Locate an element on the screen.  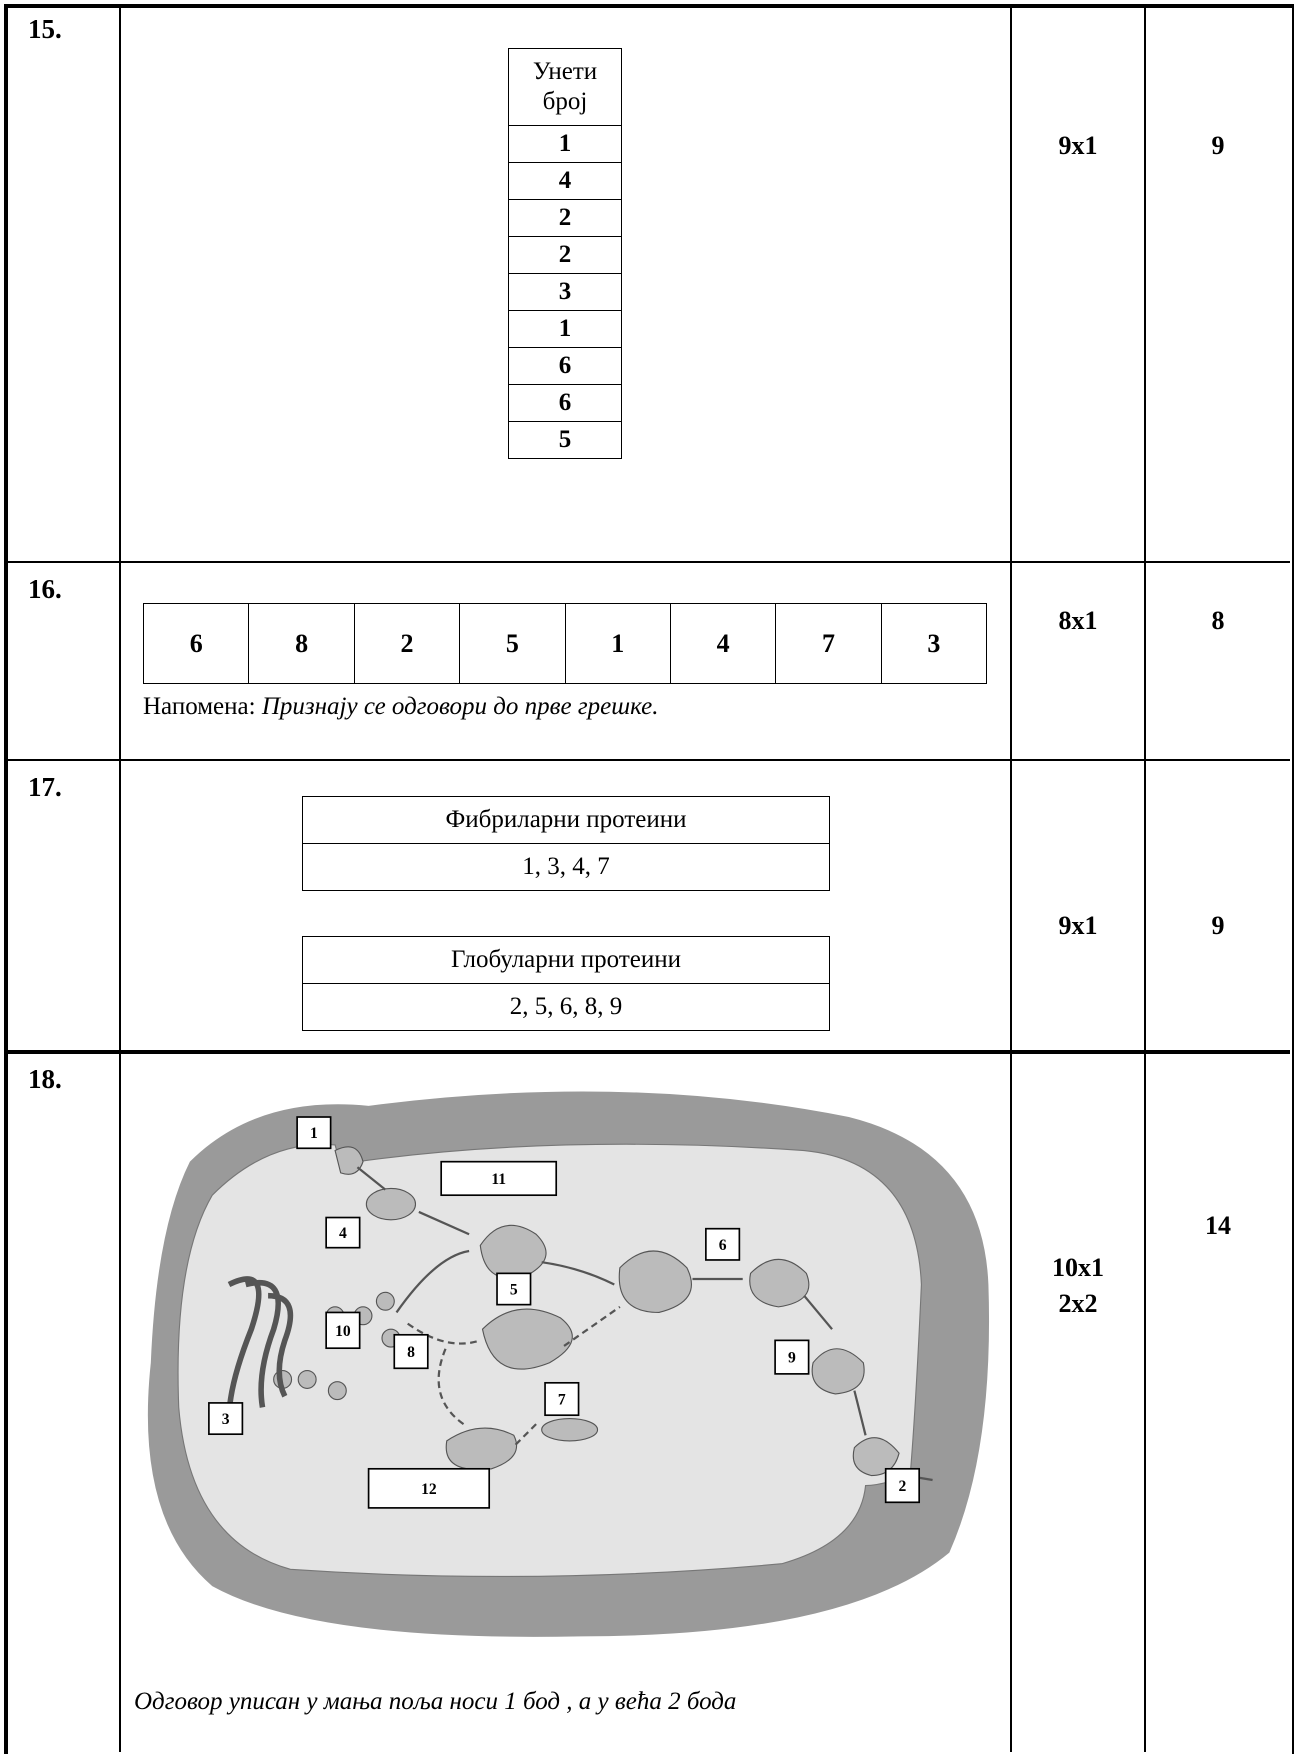
label-number: 1 is located at coordinates (314, 1133).